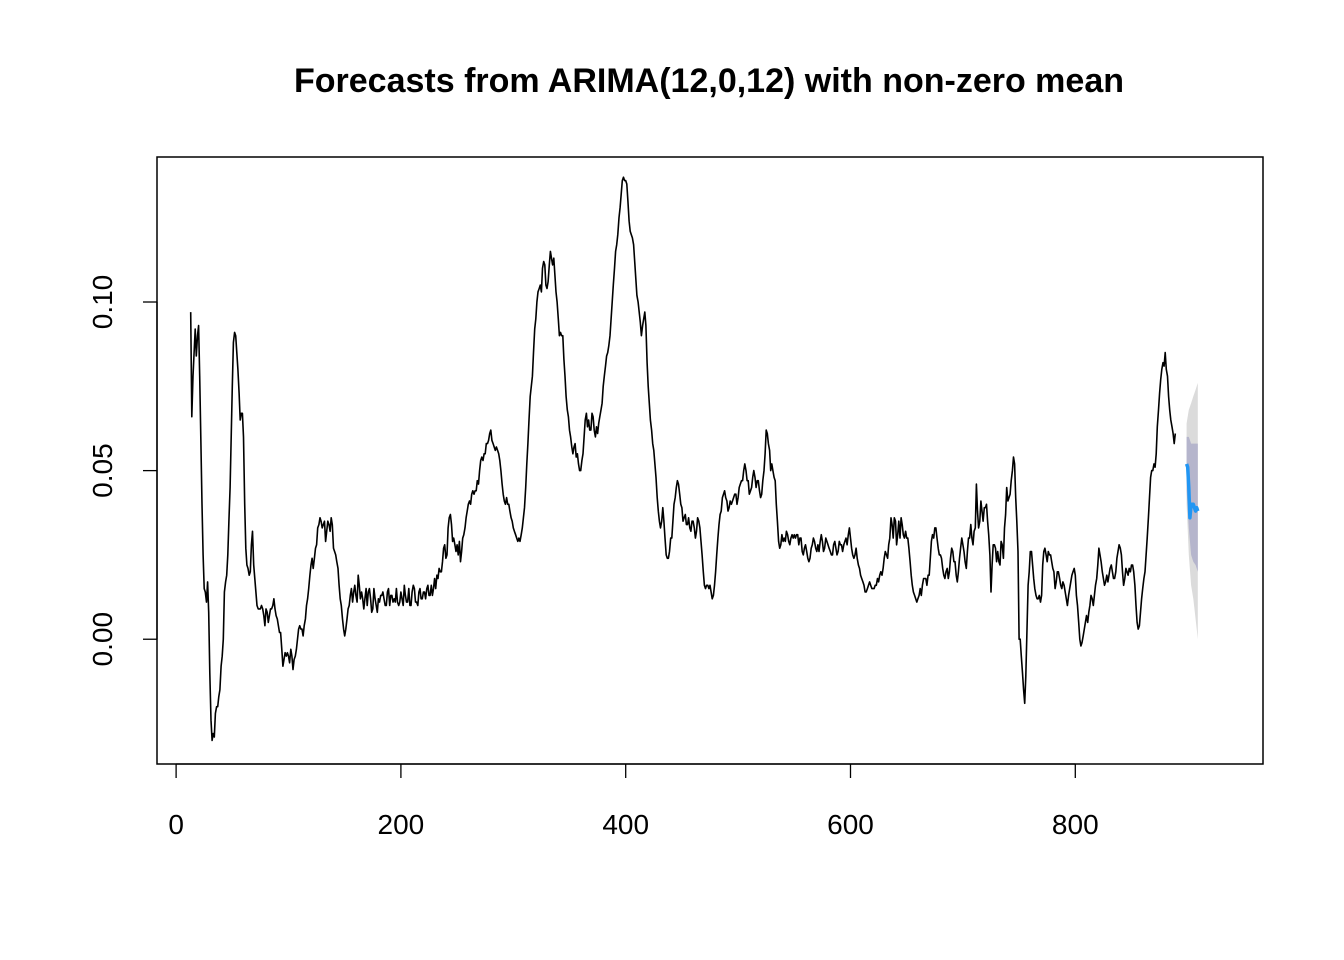  I want to click on x-tick-label: 800, so click(1075, 824).